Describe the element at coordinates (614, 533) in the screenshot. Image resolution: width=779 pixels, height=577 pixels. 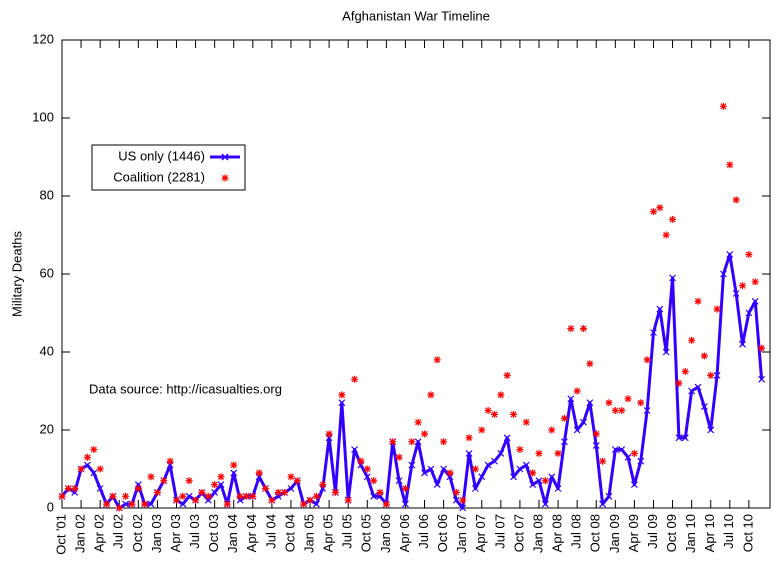
I see `x-tick-label: Jan 09` at that location.